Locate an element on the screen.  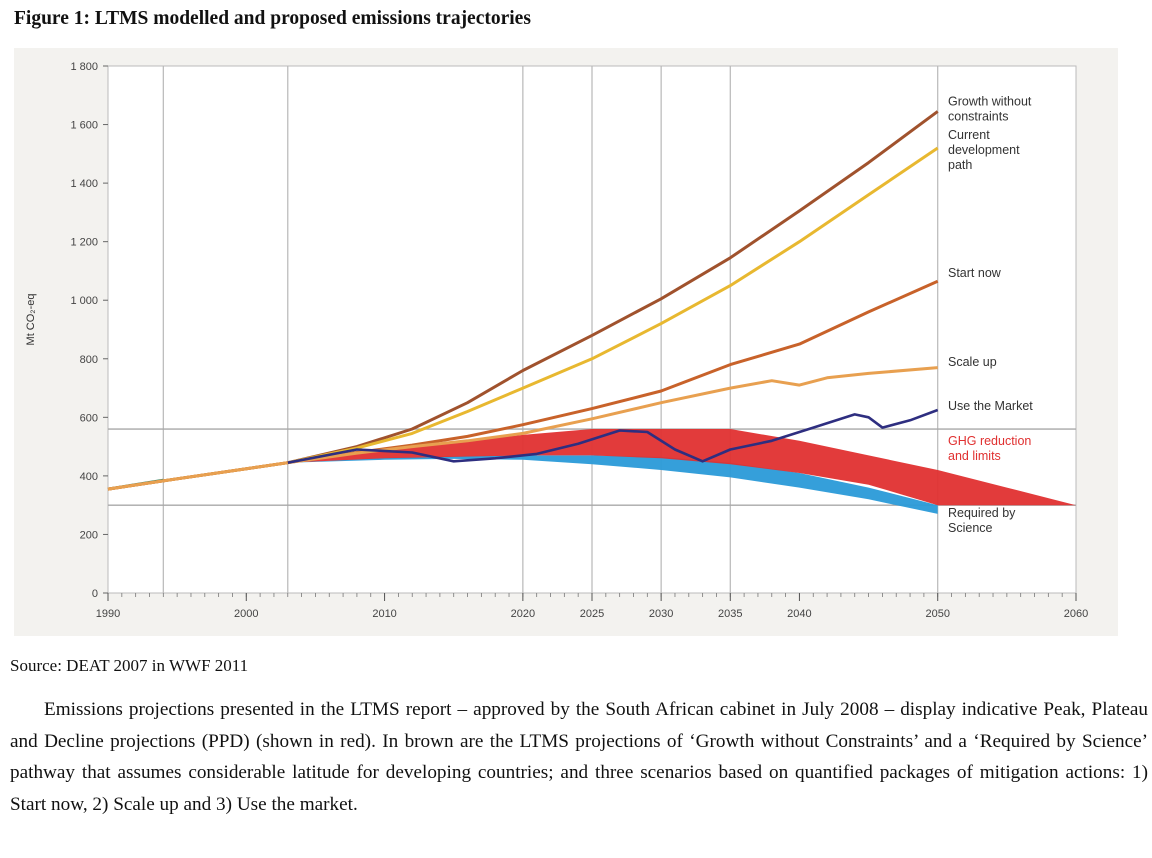
y-tick-label: 1 400 is located at coordinates (84, 184).